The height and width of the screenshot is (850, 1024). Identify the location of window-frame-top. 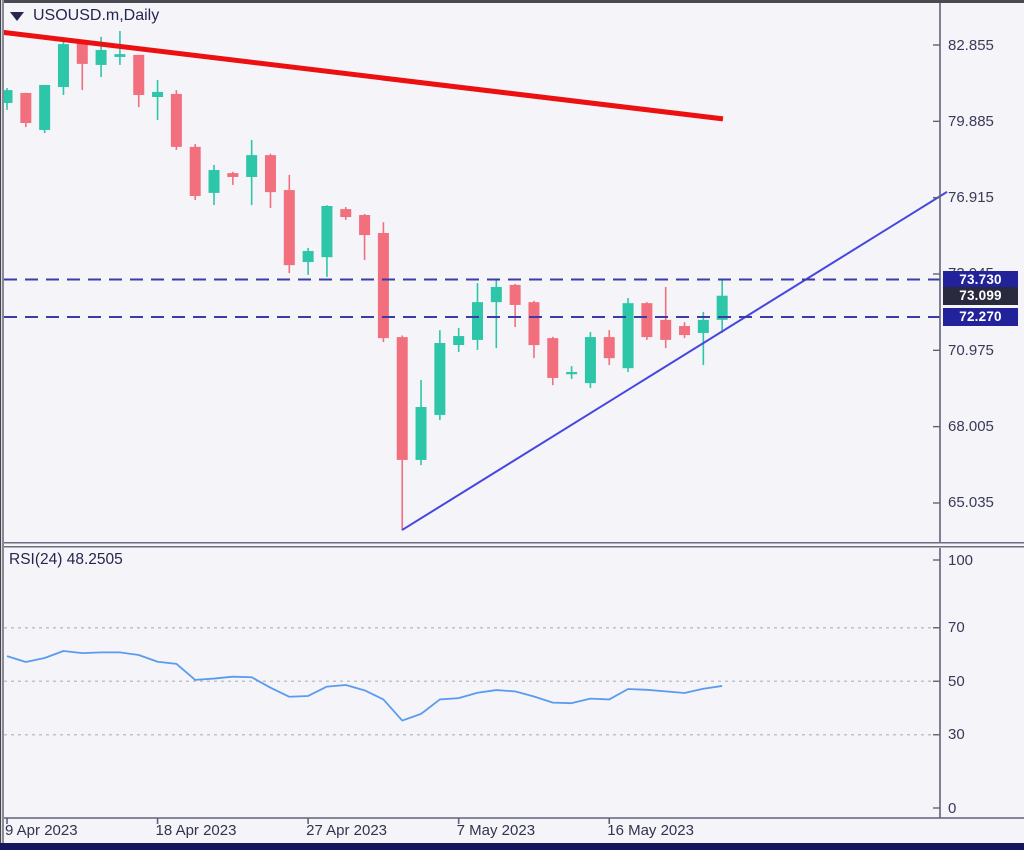
(512, 1).